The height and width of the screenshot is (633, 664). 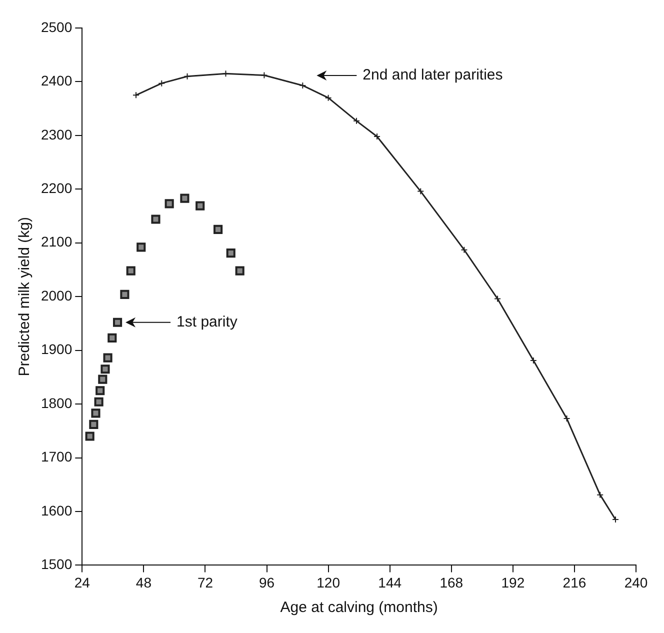 What do you see at coordinates (359, 607) in the screenshot?
I see `x-axis-title: Age at calving (months)` at bounding box center [359, 607].